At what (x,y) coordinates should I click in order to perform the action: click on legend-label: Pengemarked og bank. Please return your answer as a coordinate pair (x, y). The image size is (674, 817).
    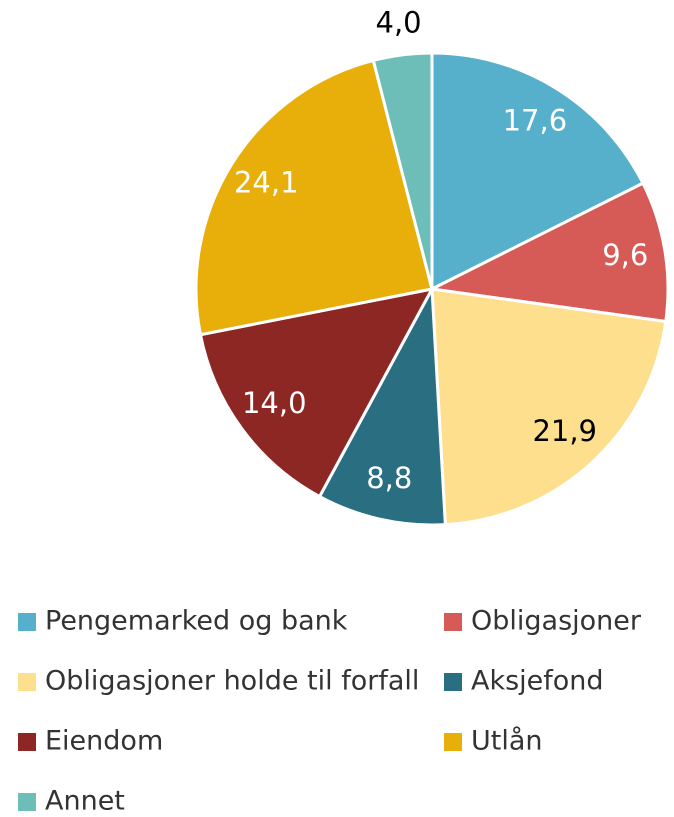
    Looking at the image, I should click on (196, 621).